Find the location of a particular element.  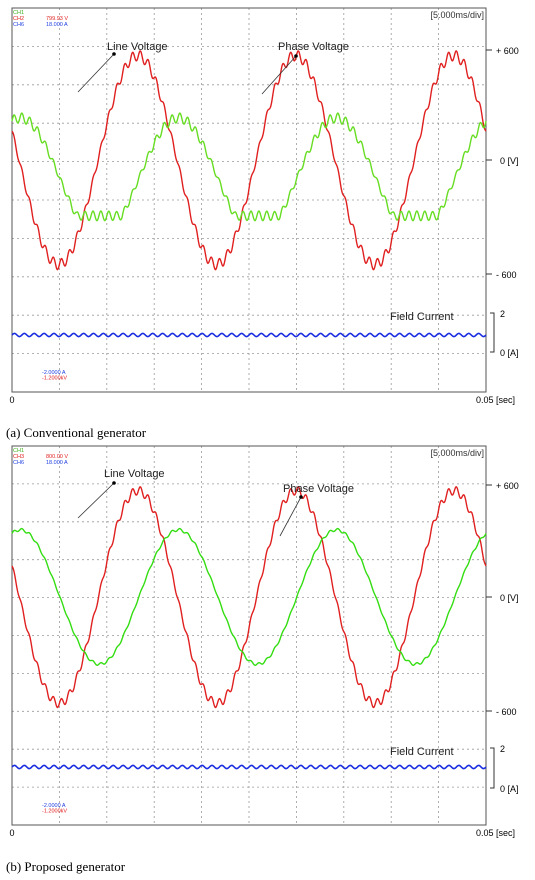

caption-a: (a) Conventional generator is located at coordinates (76, 432).